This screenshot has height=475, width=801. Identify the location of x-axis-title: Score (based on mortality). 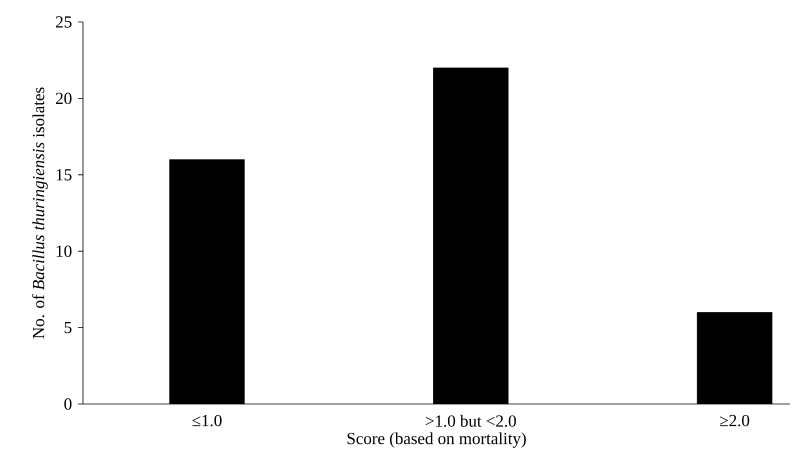
(437, 440).